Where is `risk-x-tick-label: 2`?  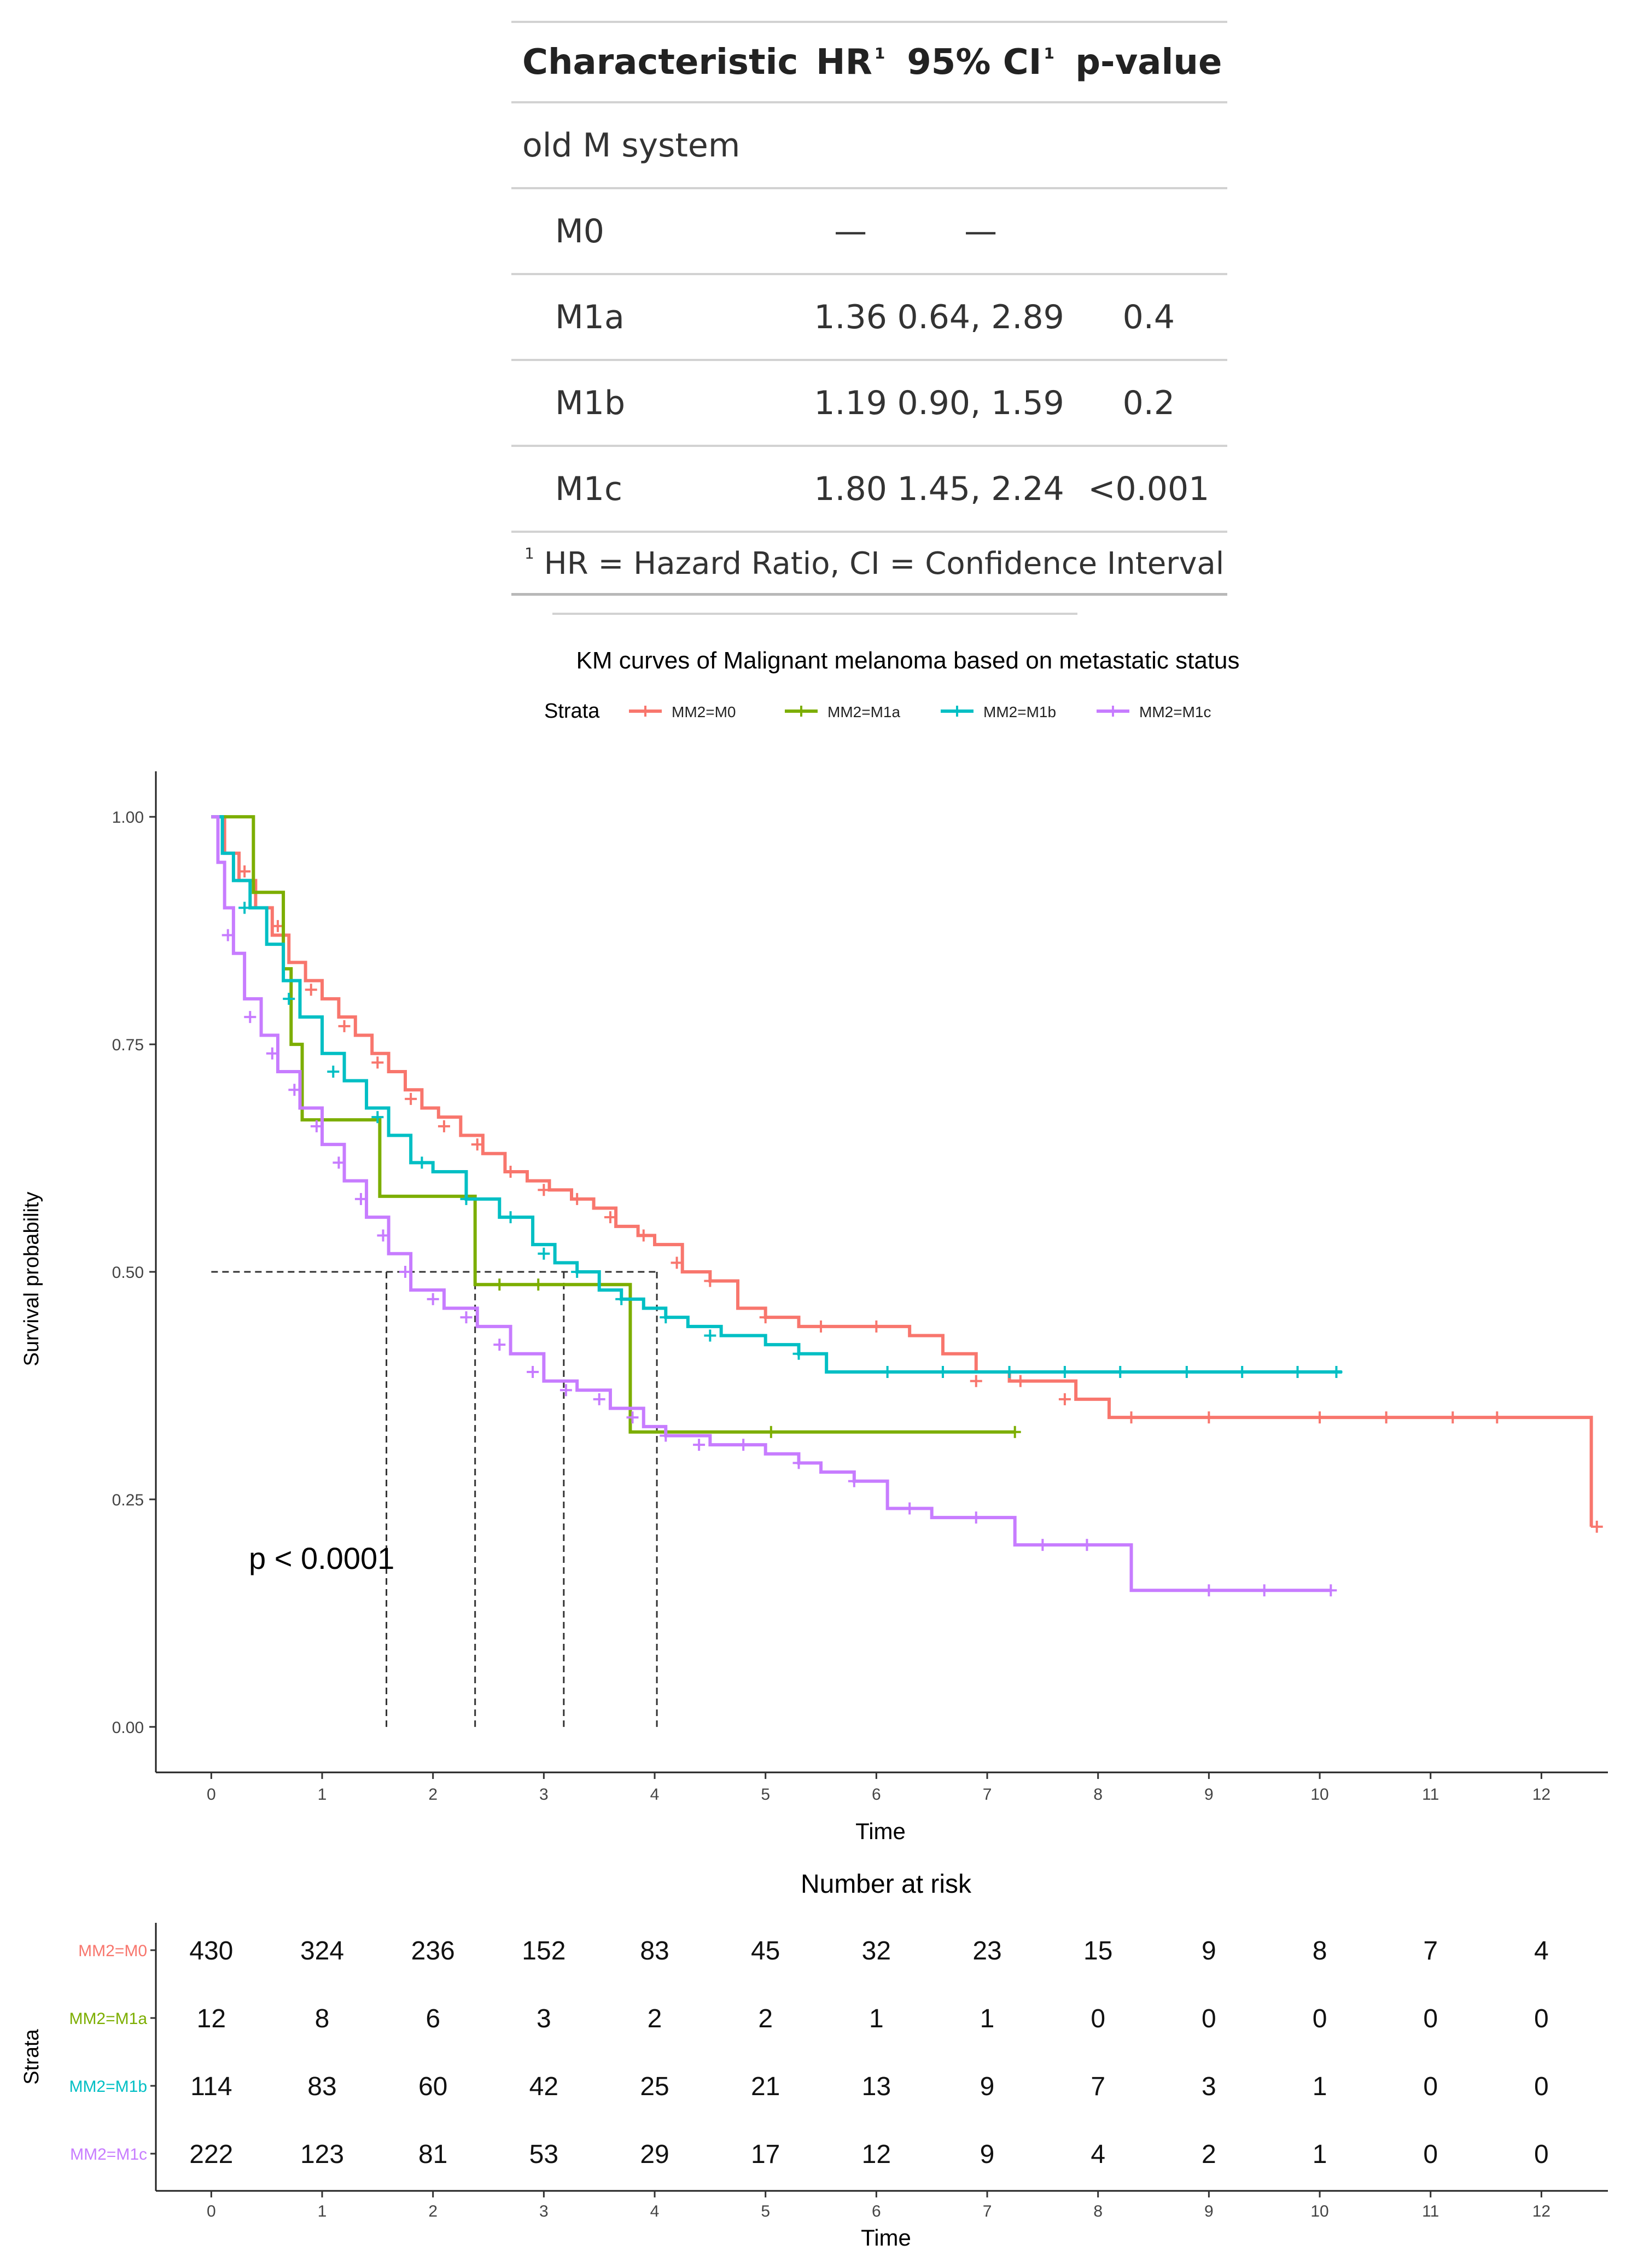 risk-x-tick-label: 2 is located at coordinates (433, 2211).